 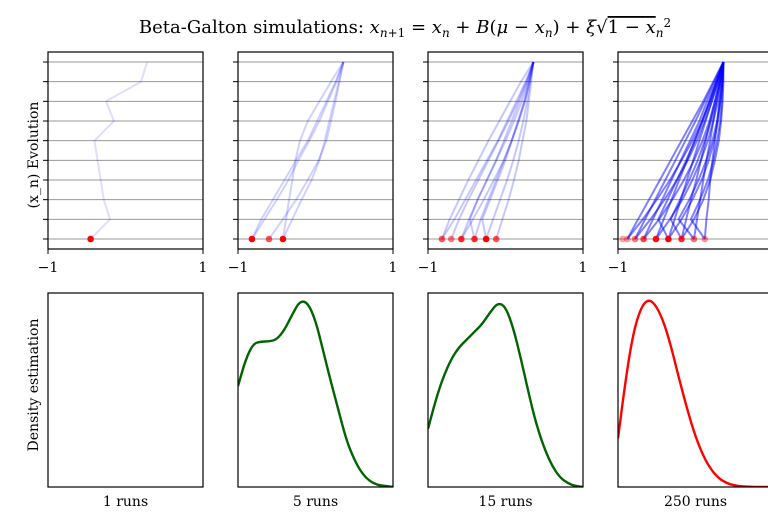 I want to click on density-panel-1: 1 runs, so click(x=125, y=401).